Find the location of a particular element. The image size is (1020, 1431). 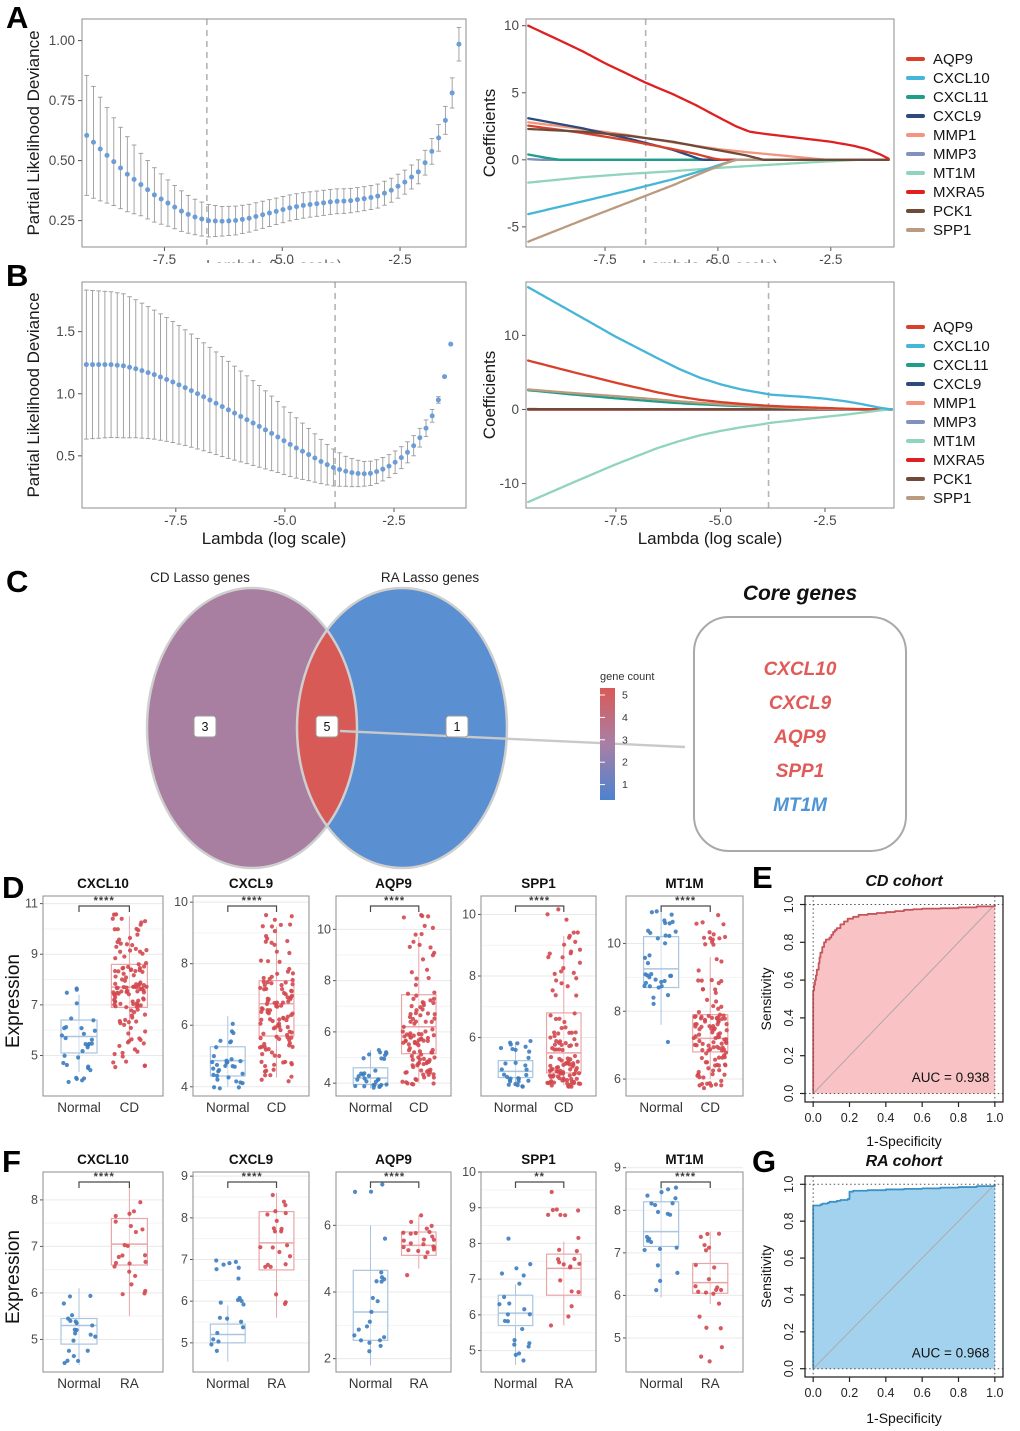

legend-item-spp1: SPP1 is located at coordinates (948, 498).